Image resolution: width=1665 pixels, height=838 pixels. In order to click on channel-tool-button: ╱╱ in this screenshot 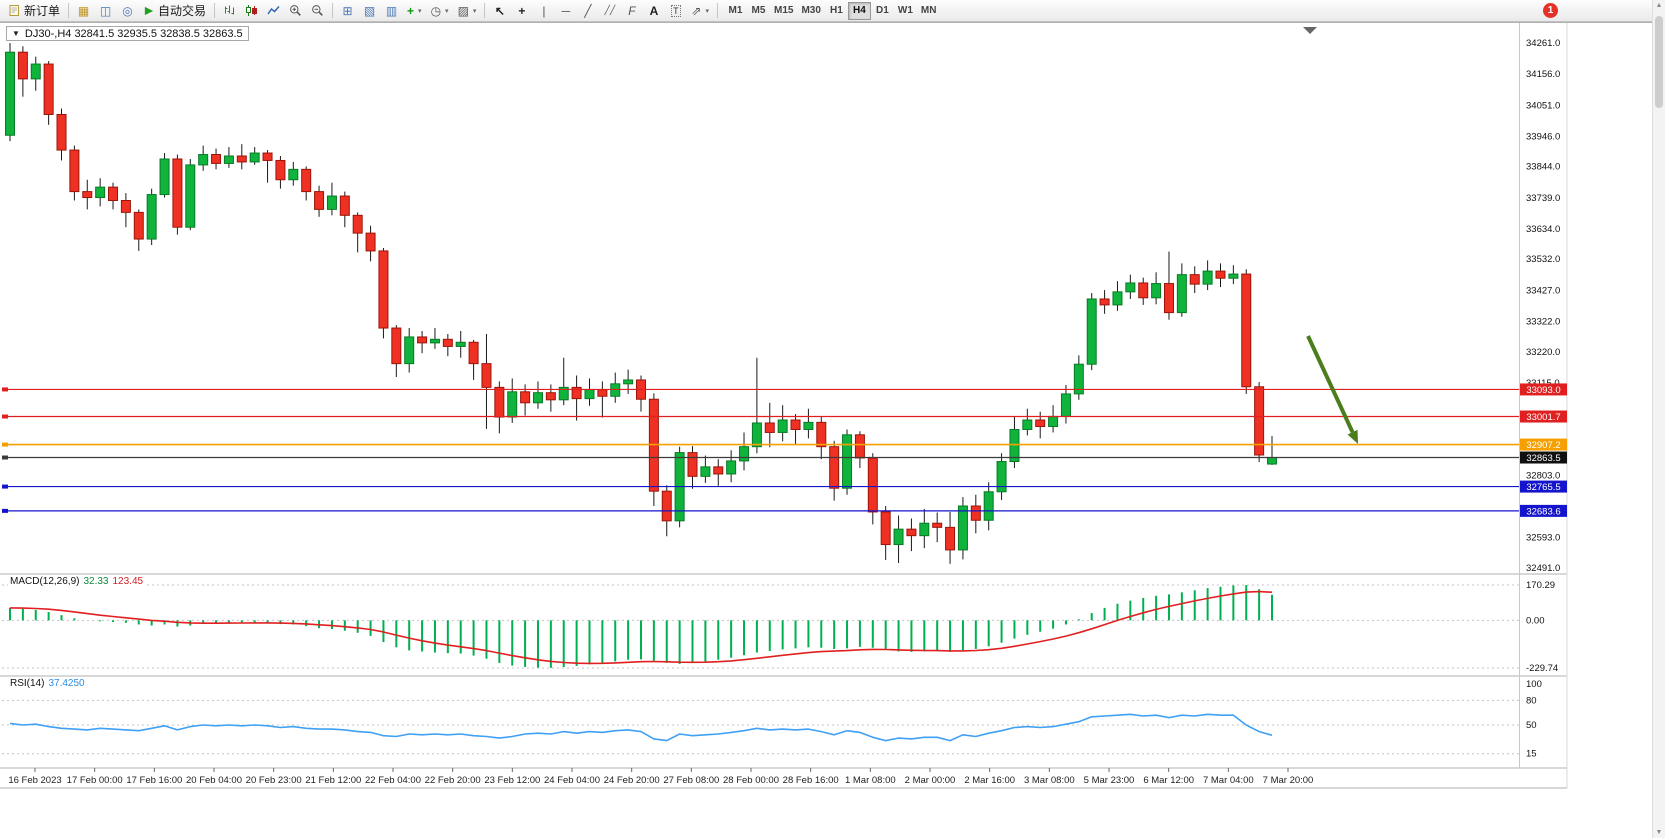, I will do `click(609, 10)`.